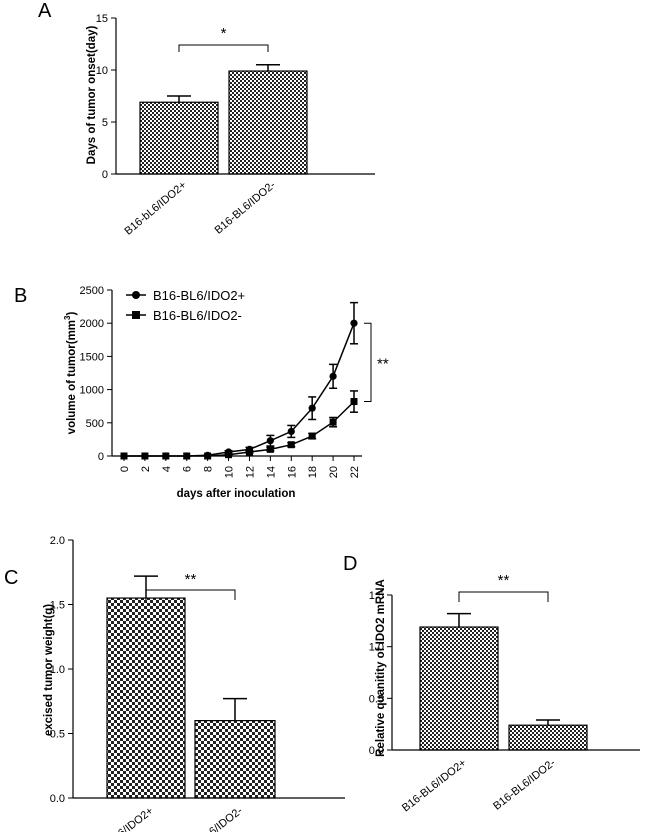 Image resolution: width=650 pixels, height=832 pixels. What do you see at coordinates (230, 472) in the screenshot?
I see `panel-b-x-tick-label: 10` at bounding box center [230, 472].